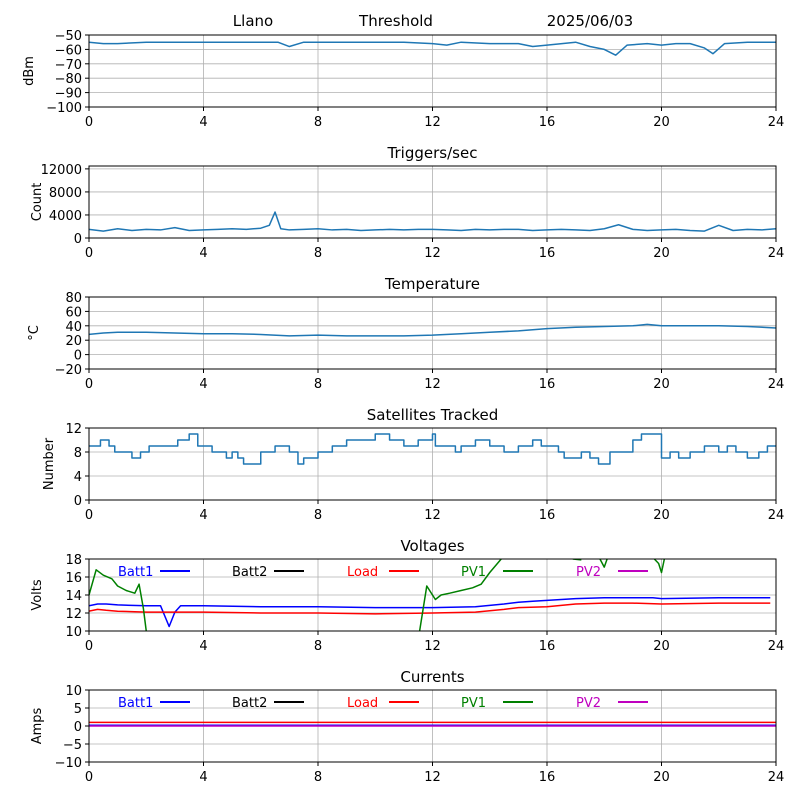 Image resolution: width=800 pixels, height=800 pixels. Describe the element at coordinates (73, 691) in the screenshot. I see `y-tick-label: 10` at that location.